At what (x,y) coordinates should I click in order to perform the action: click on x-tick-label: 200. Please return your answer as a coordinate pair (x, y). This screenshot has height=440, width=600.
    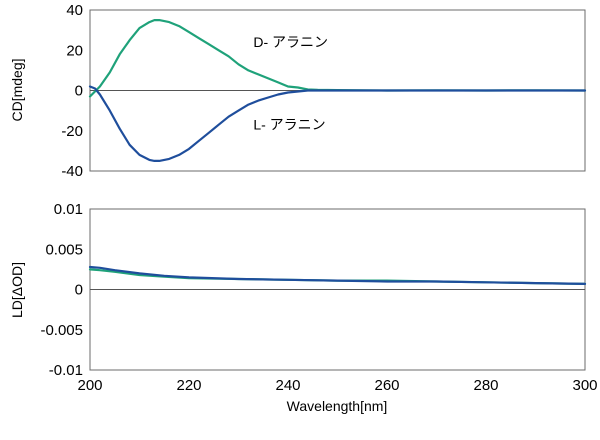
    Looking at the image, I should click on (89, 385).